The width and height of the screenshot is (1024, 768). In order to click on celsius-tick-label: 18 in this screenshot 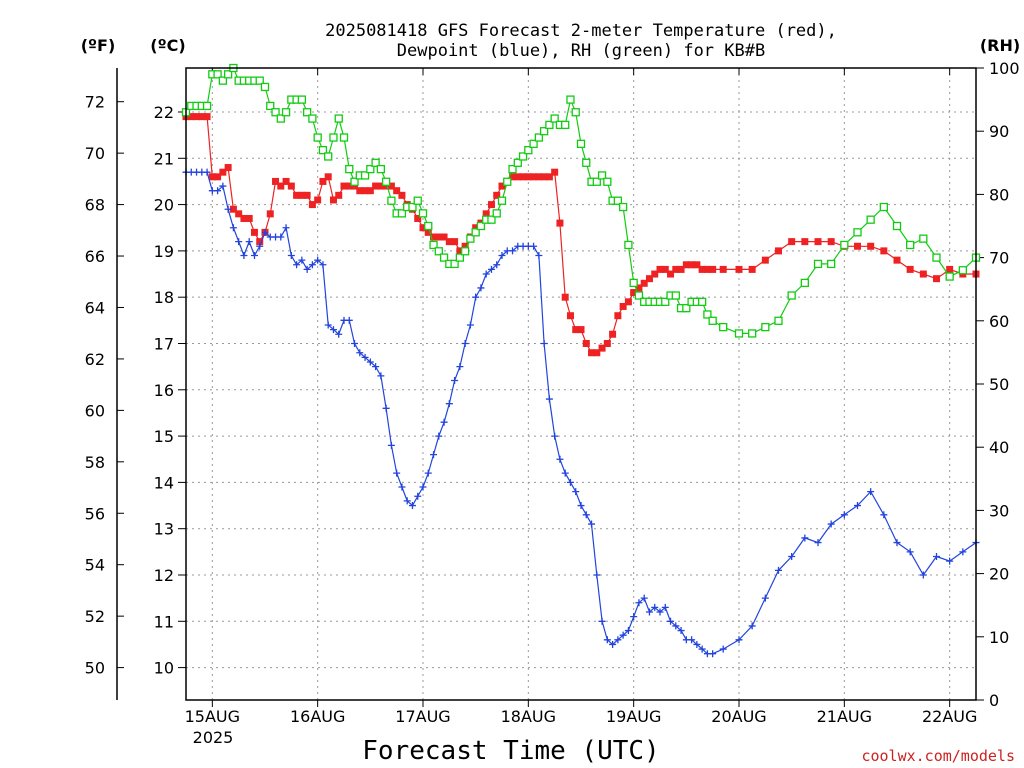, I will do `click(164, 297)`.